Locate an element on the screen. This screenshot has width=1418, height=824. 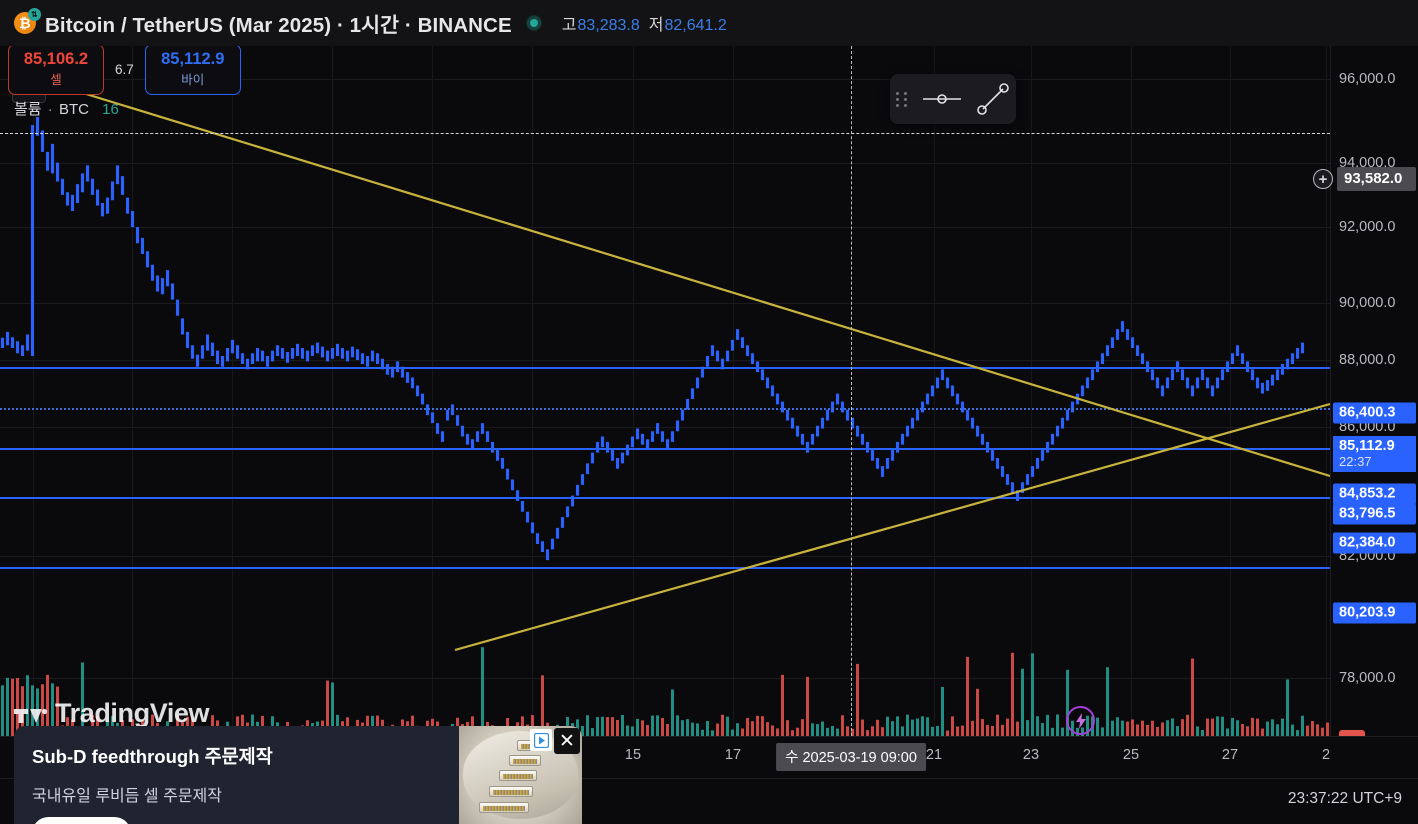
horizontal-line-icon is located at coordinates (942, 99).